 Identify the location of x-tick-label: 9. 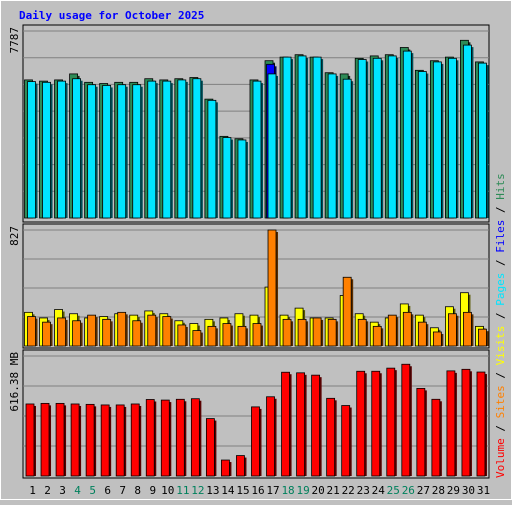
(152, 490).